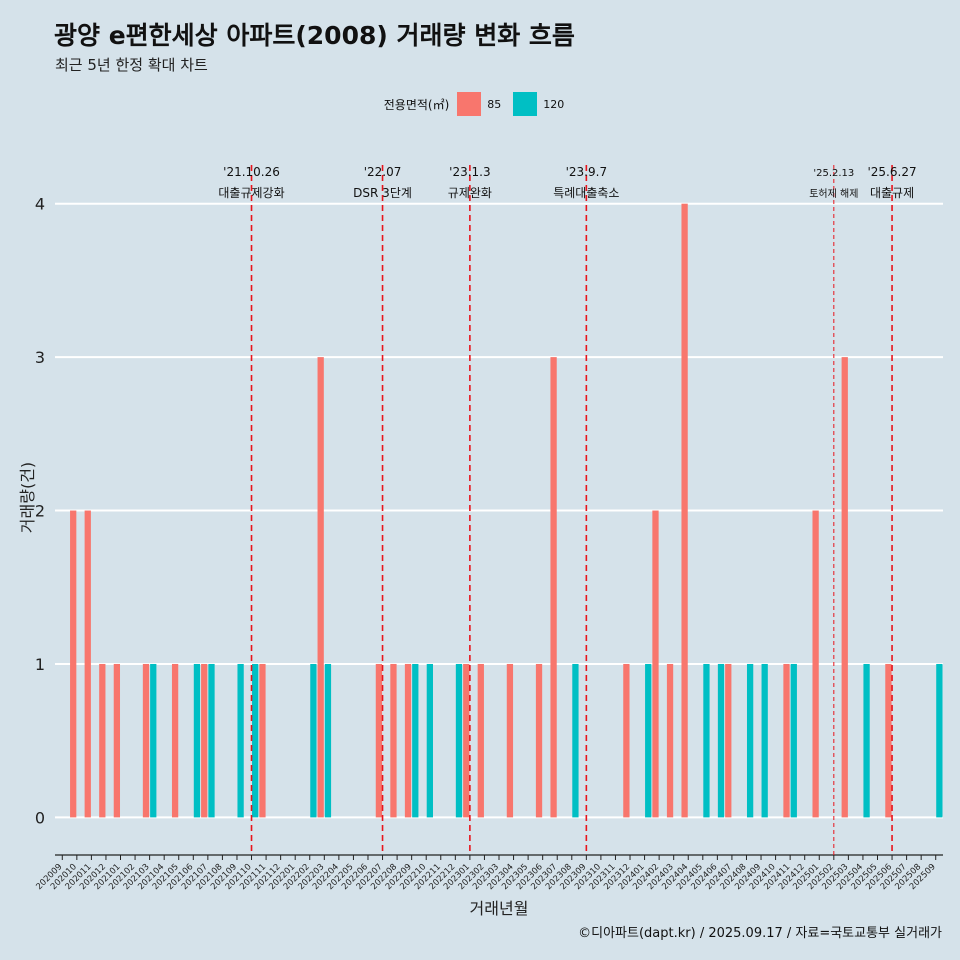 The height and width of the screenshot is (960, 960). What do you see at coordinates (416, 104) in the screenshot?
I see `legend-title: 전용면적(㎡)` at bounding box center [416, 104].